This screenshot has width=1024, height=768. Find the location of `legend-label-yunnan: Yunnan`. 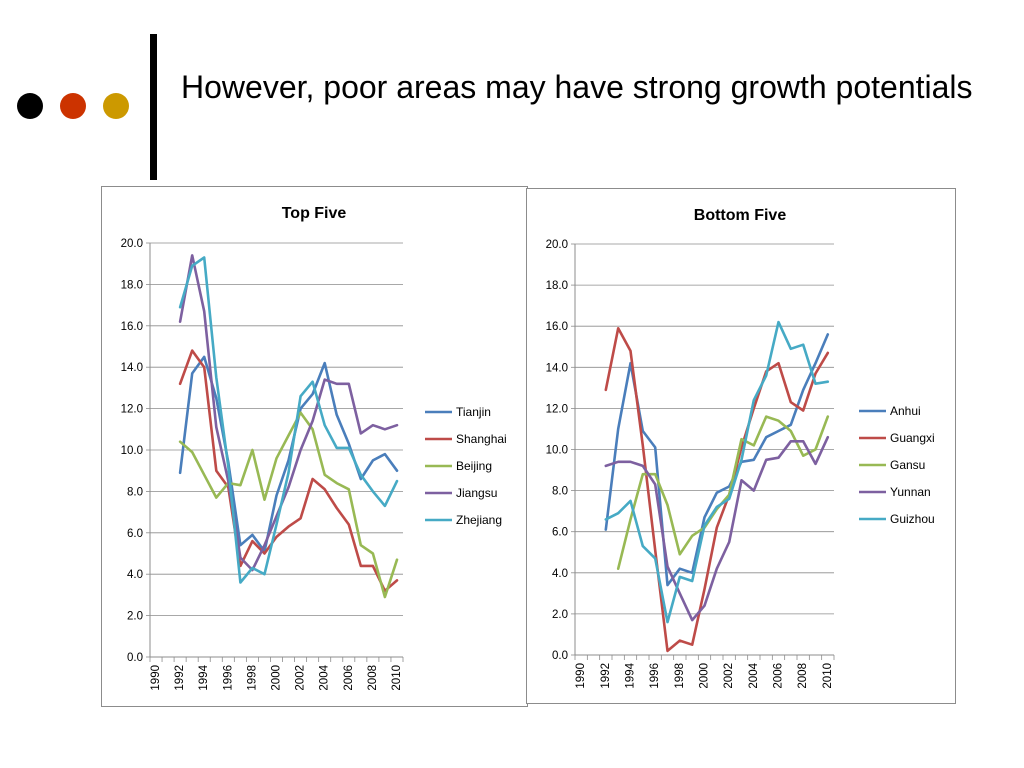

legend-label-yunnan: Yunnan is located at coordinates (910, 492).